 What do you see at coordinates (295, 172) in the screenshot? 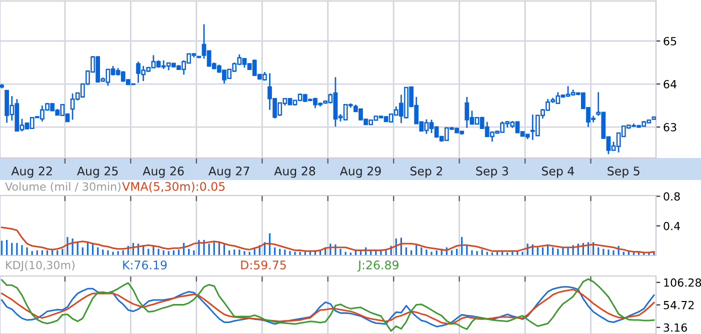
I see `x-tick-label: Aug 28` at bounding box center [295, 172].